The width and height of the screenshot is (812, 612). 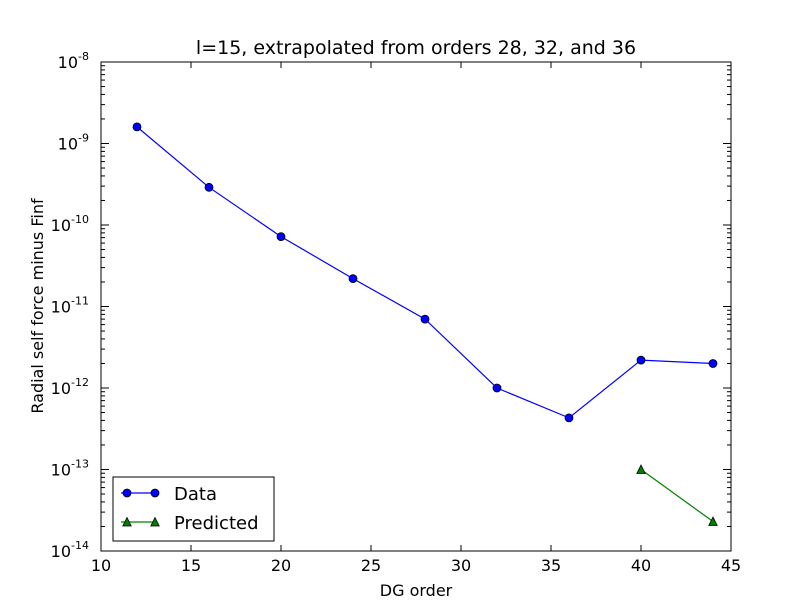 I want to click on y-tick-label: 10⁻¹⁰, so click(x=70, y=224).